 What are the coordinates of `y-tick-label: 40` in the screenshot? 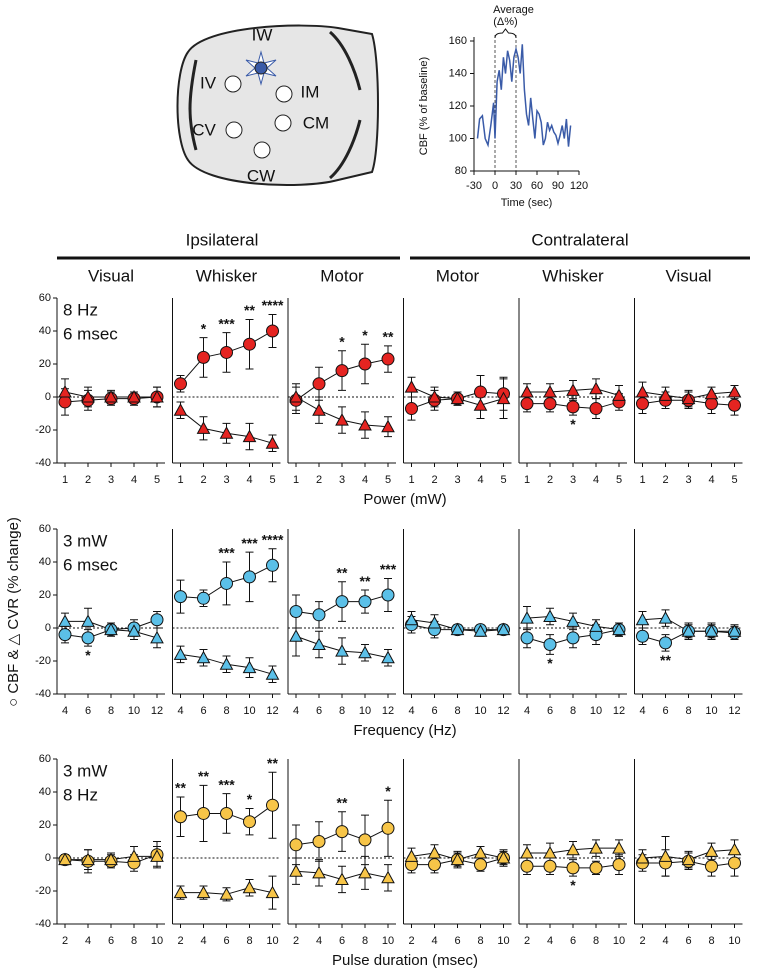 It's located at (45, 562).